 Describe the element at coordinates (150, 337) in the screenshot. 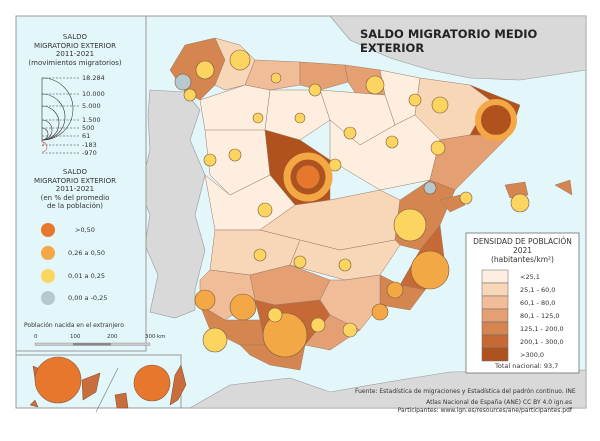

I see `scale-tick: 300` at that location.